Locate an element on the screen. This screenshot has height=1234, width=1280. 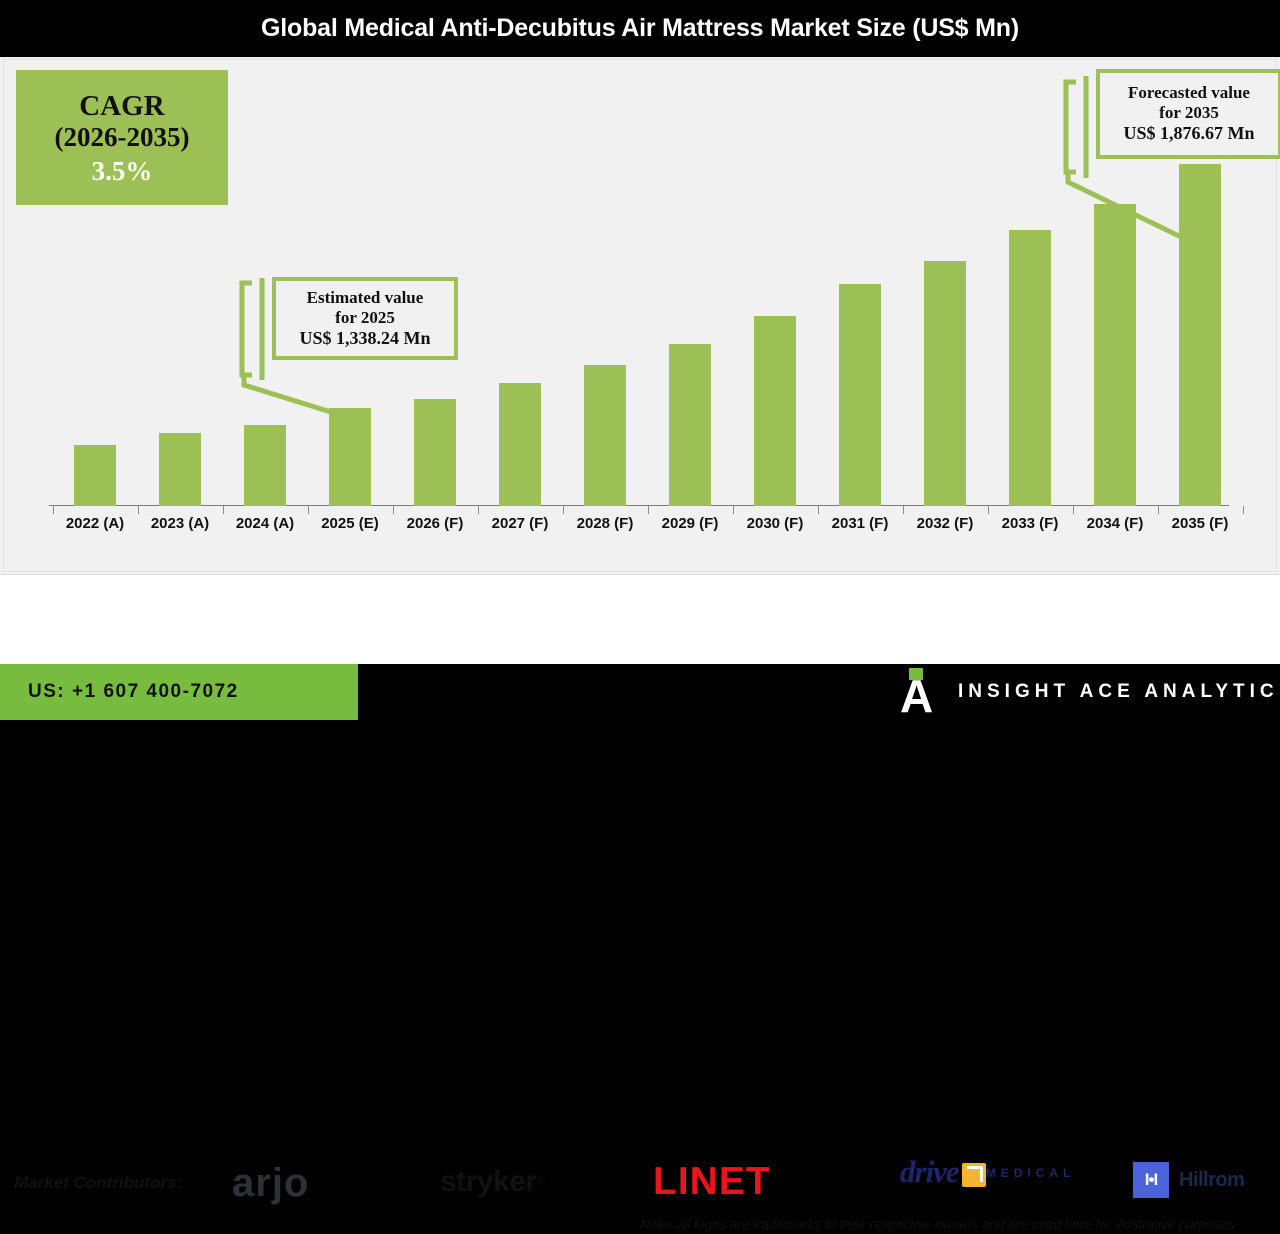
x-axis-label-2028: 2028 (F) is located at coordinates (605, 523).